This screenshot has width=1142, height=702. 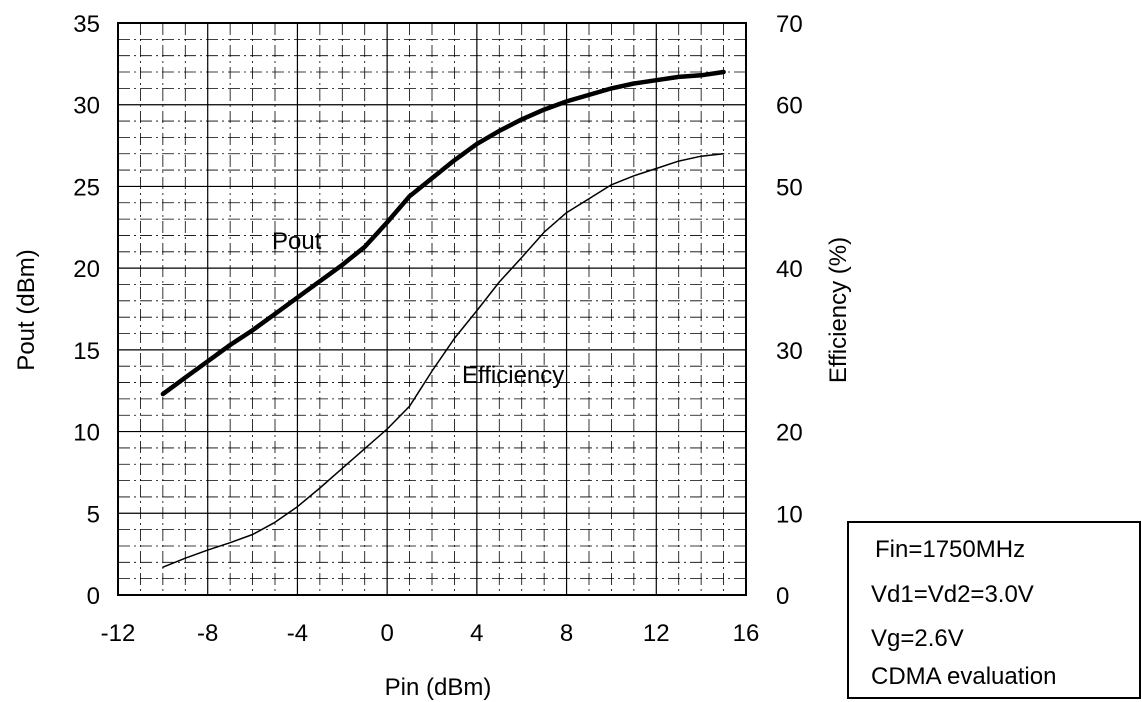 What do you see at coordinates (789, 24) in the screenshot?
I see `y2-tick-label: 70` at bounding box center [789, 24].